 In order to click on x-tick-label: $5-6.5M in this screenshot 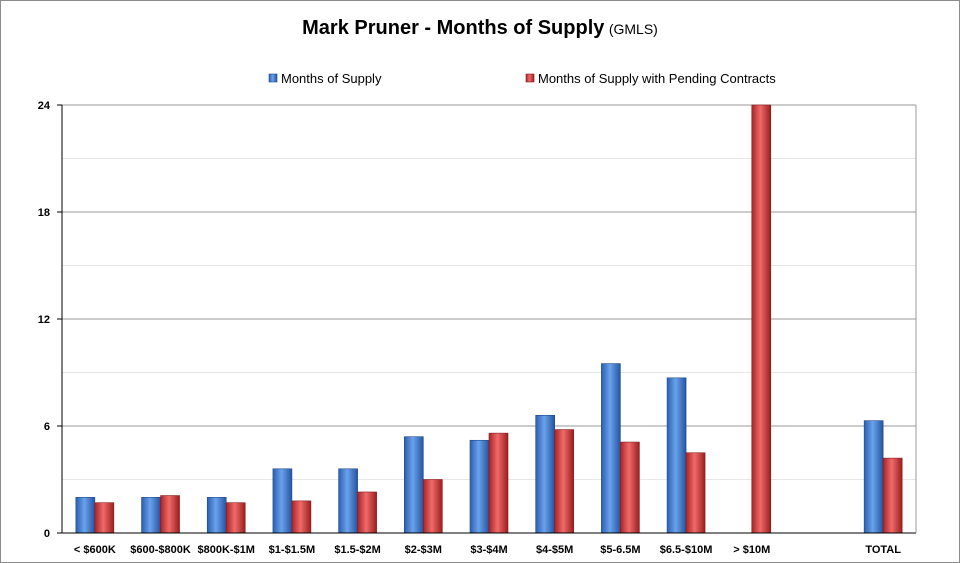, I will do `click(620, 550)`.